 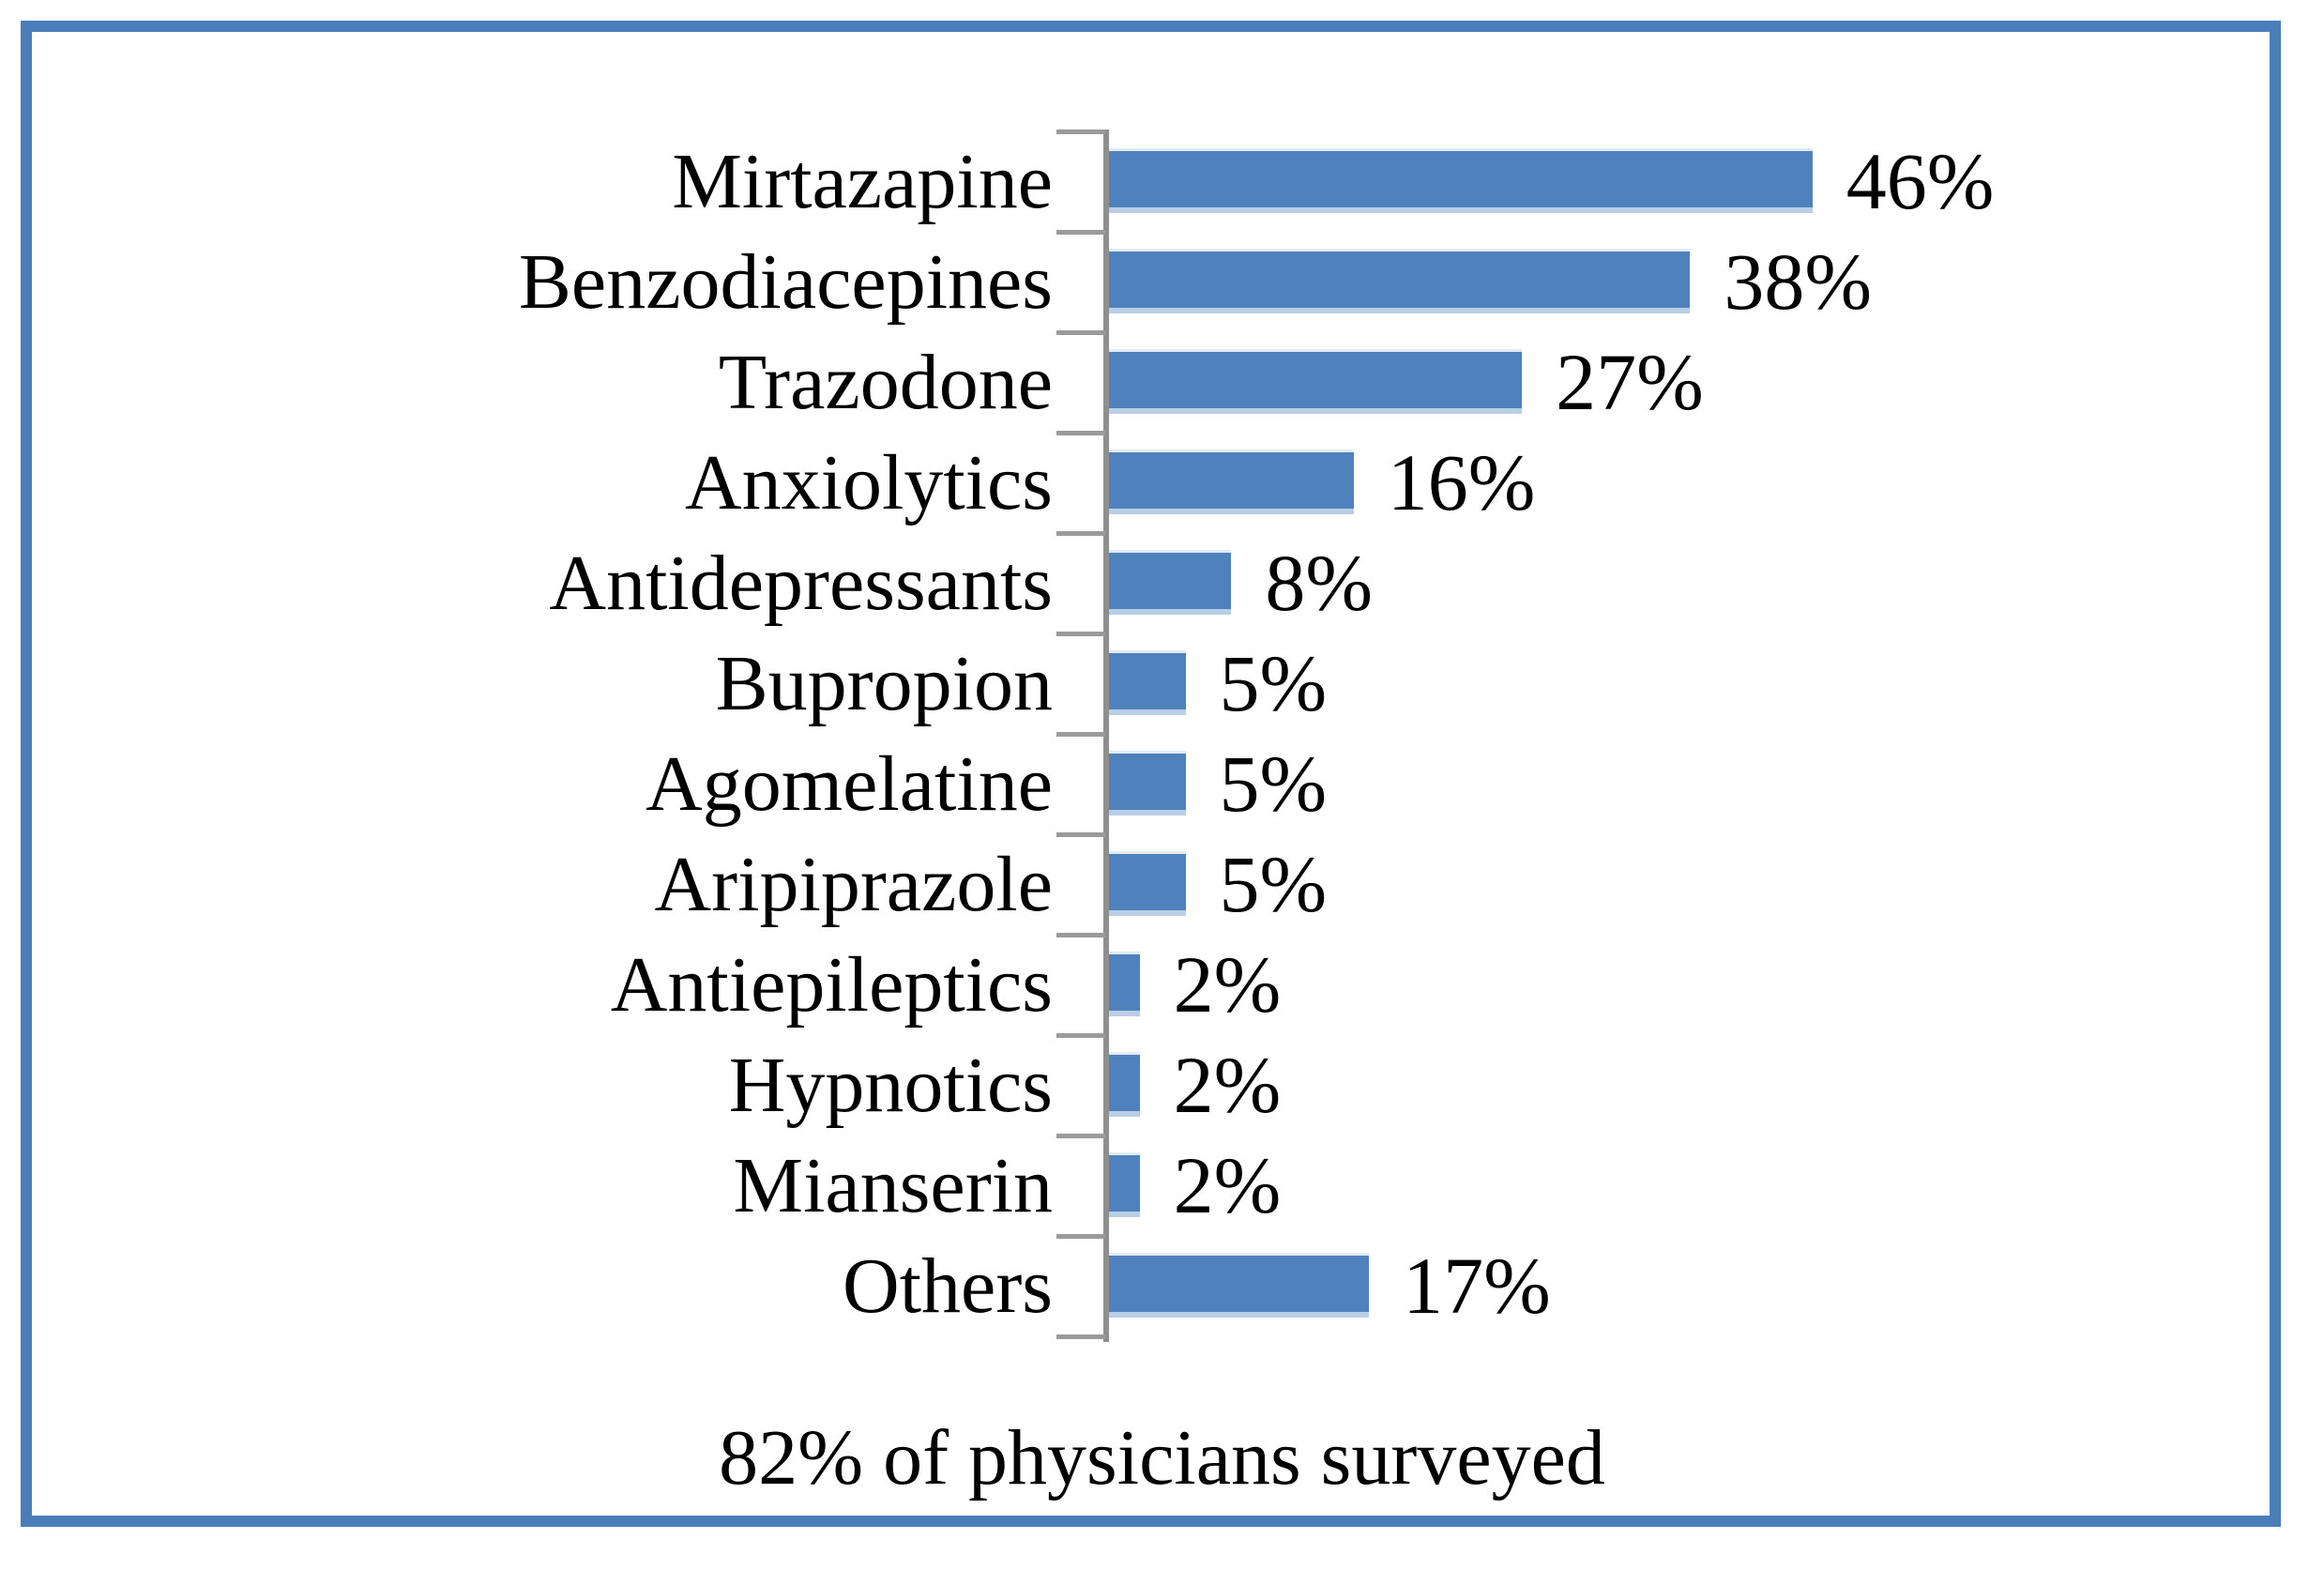 I want to click on category-label: Aripiprazole, so click(x=853, y=885).